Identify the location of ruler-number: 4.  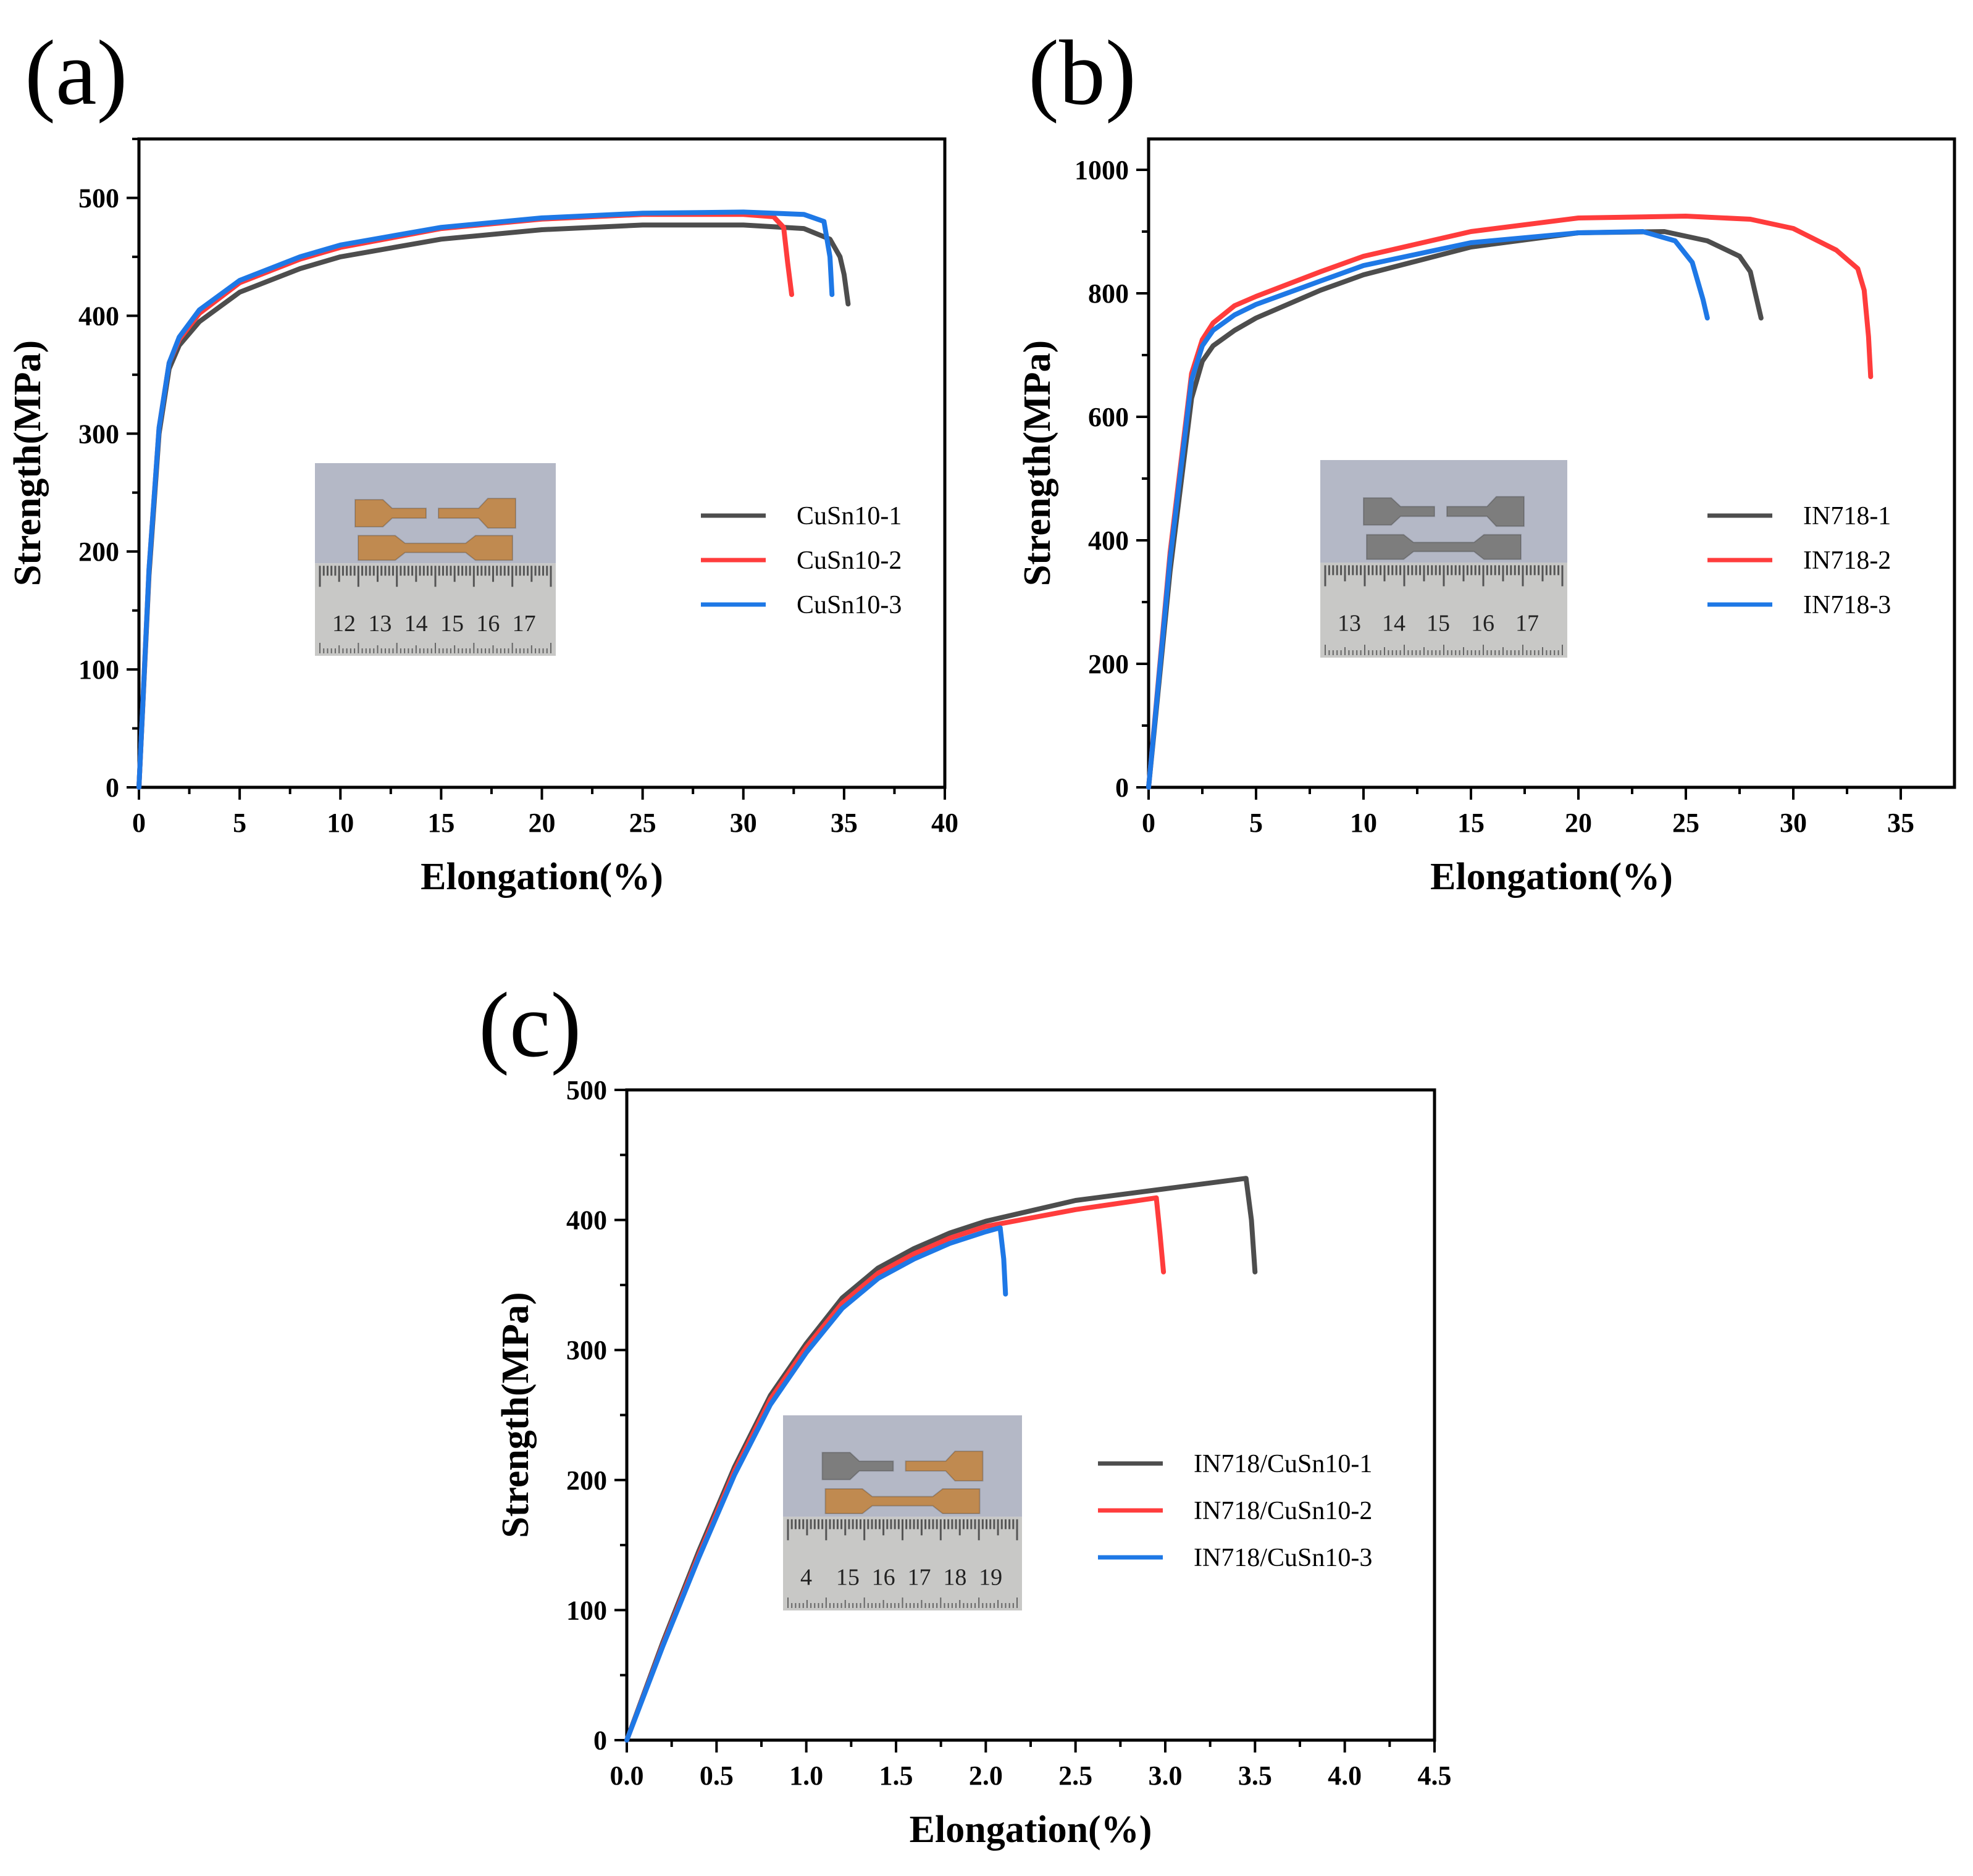
(806, 1577).